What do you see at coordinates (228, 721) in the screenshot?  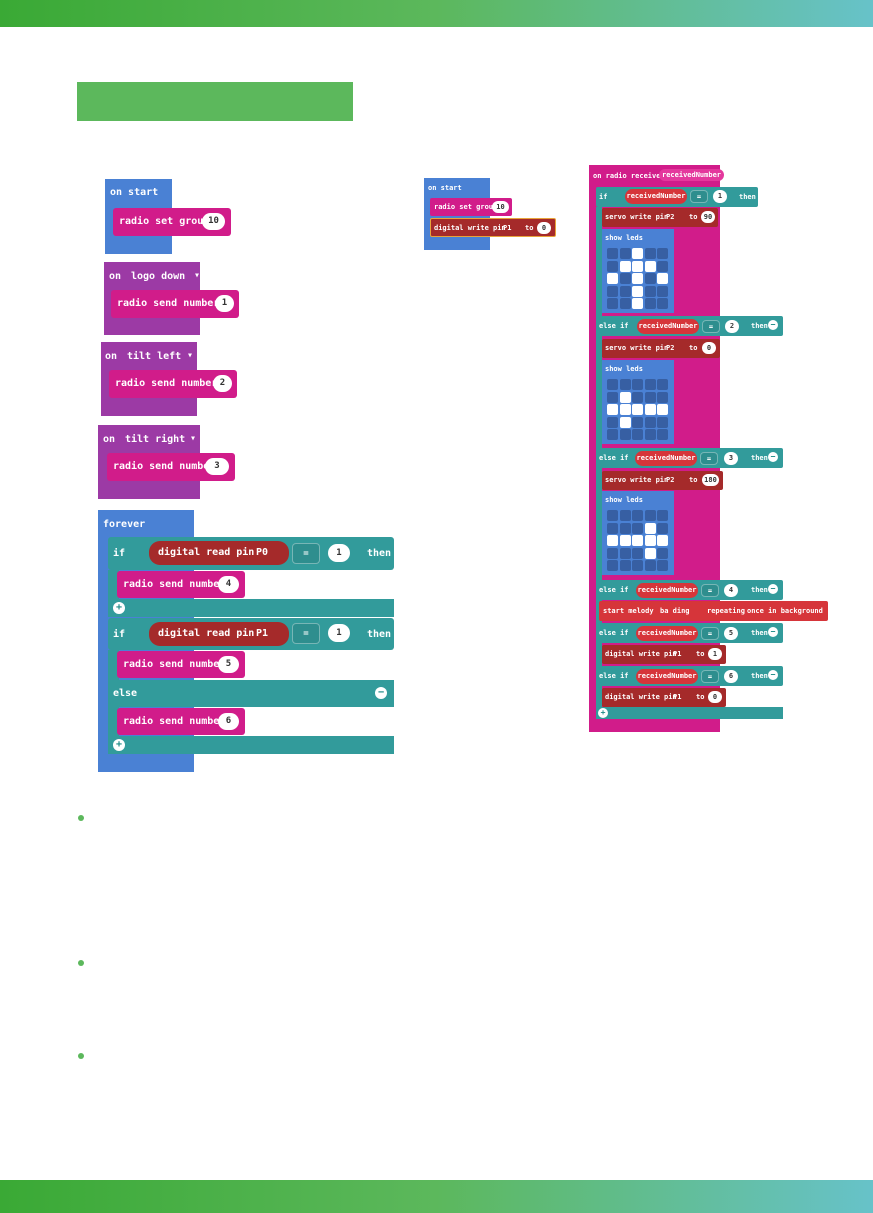 I see `send-value-input: 6` at bounding box center [228, 721].